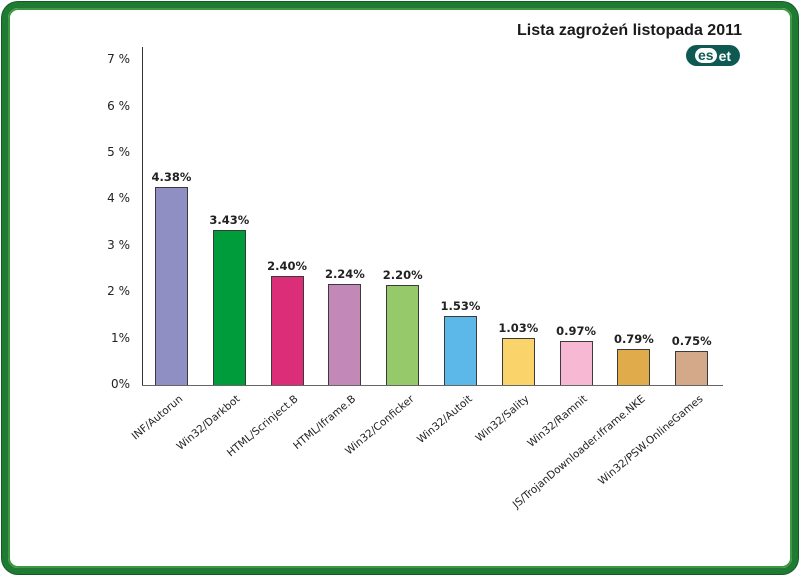 The image size is (800, 576). I want to click on logo-left: es, so click(705, 55).